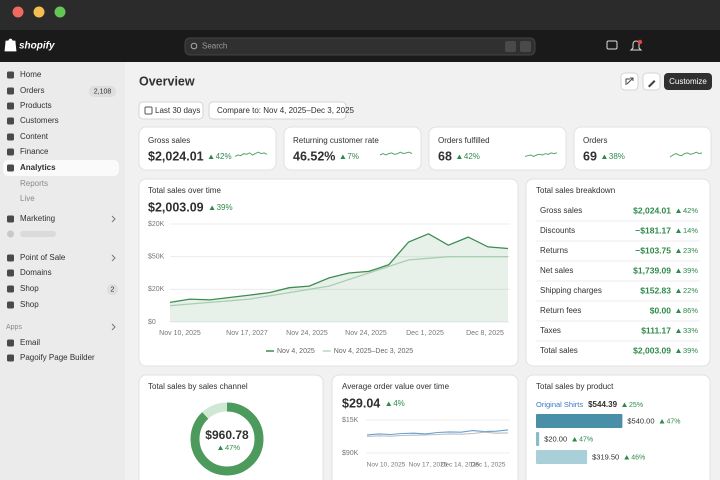 This screenshot has width=720, height=480. Describe the element at coordinates (557, 230) in the screenshot. I see `row-label: Discounts` at that location.